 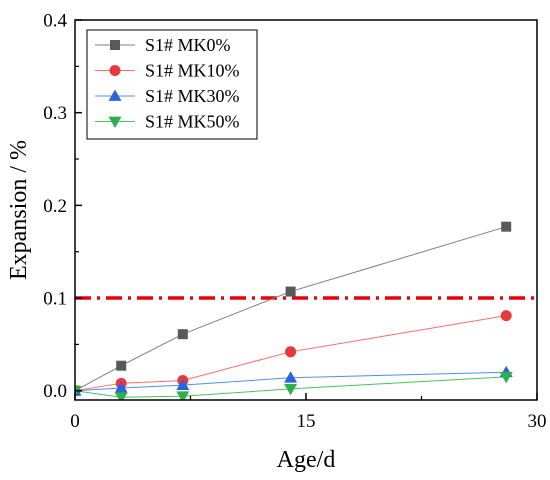 I want to click on legend: S1# MK0% S1# MK10% S1# MK30% S1# MK50%, so click(x=172, y=84).